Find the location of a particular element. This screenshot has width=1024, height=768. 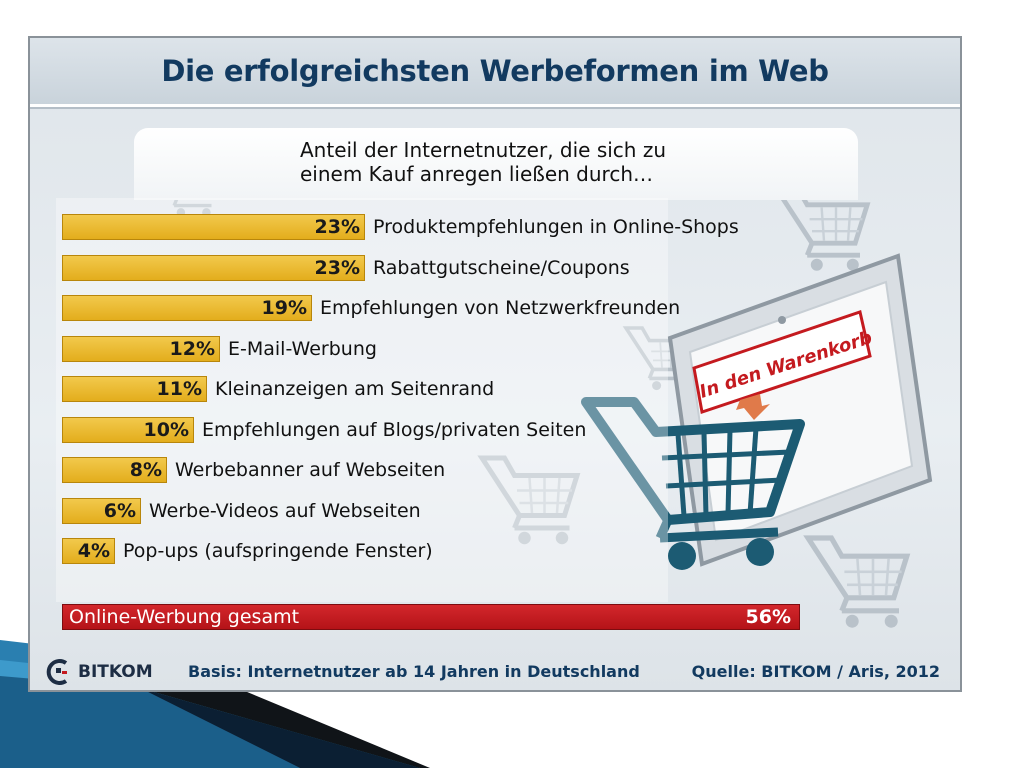

total-bar: Online-Werbung gesamt 56% is located at coordinates (431, 617).